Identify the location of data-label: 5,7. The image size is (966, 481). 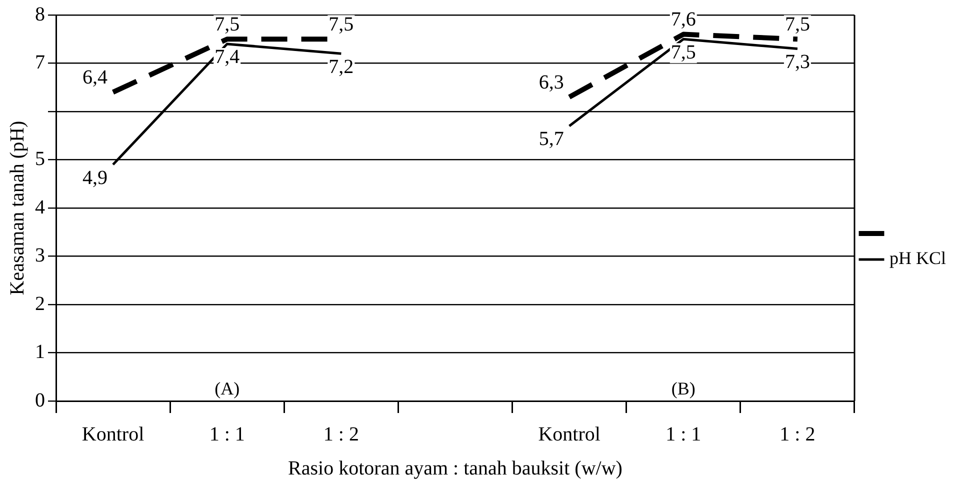
(551, 139).